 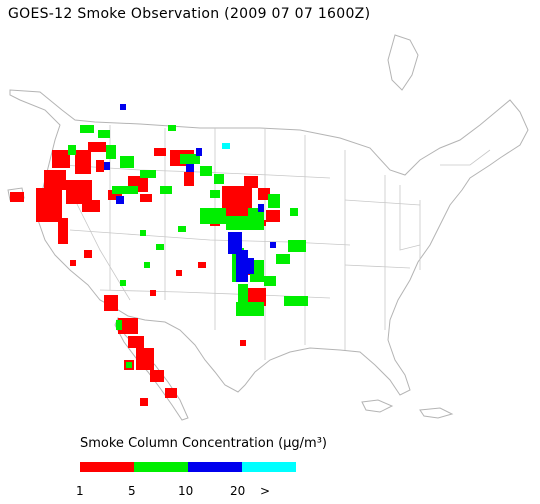 What do you see at coordinates (80, 491) in the screenshot?
I see `legend-tick-label: 1` at bounding box center [80, 491].